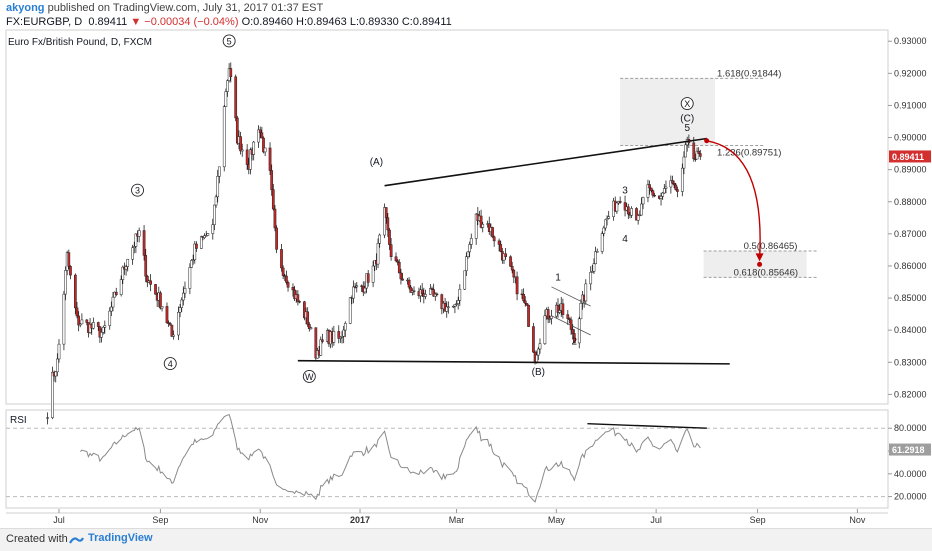 The width and height of the screenshot is (932, 551). Describe the element at coordinates (44, 22) in the screenshot. I see `symbol-label: FX:EURGBP, D` at that location.